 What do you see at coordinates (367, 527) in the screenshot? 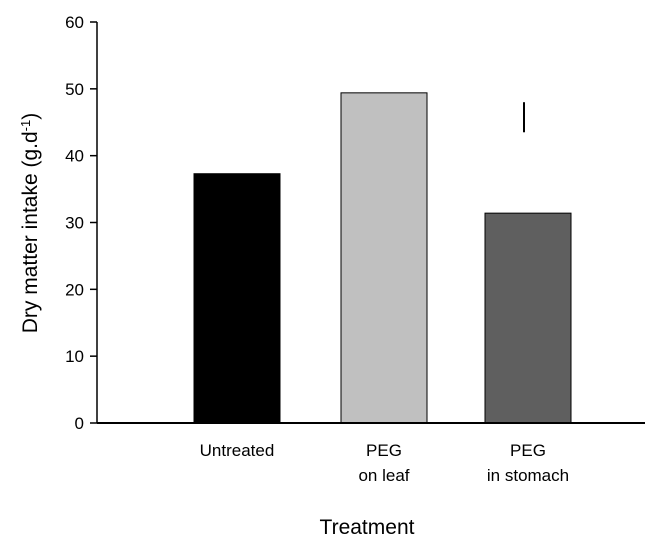
I see `x-axis-title: Treatment` at bounding box center [367, 527].